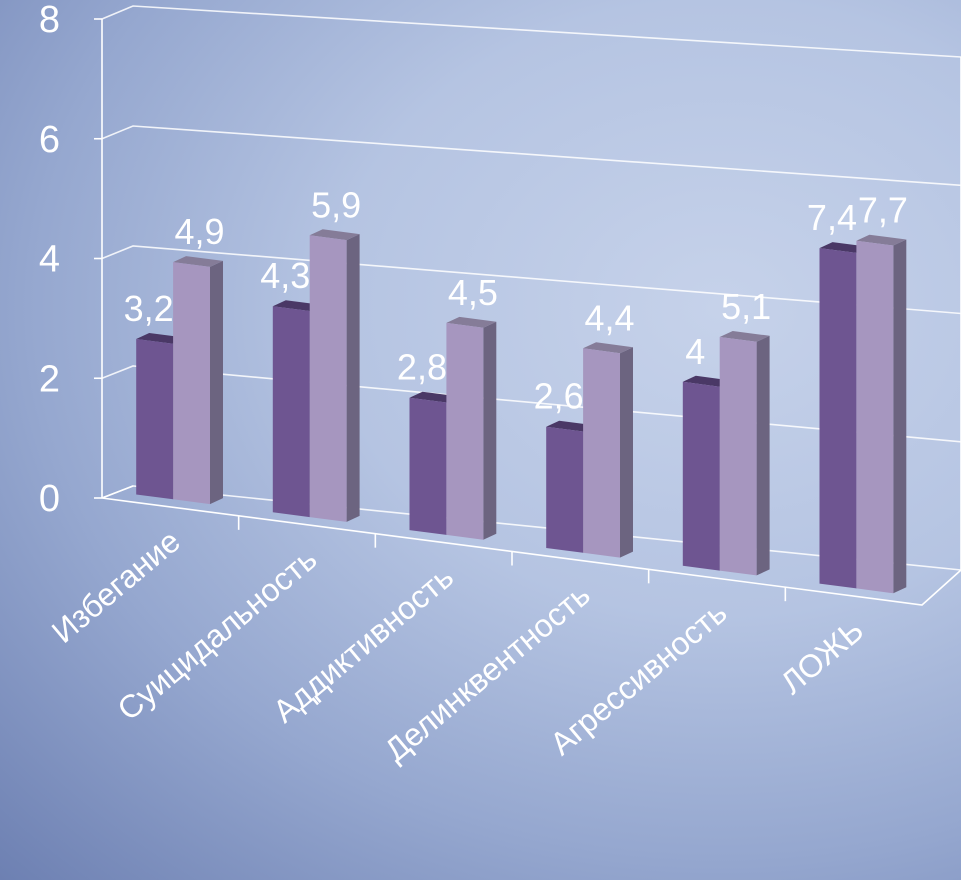 This screenshot has height=880, width=961. I want to click on data-label: 4,9, so click(199, 231).